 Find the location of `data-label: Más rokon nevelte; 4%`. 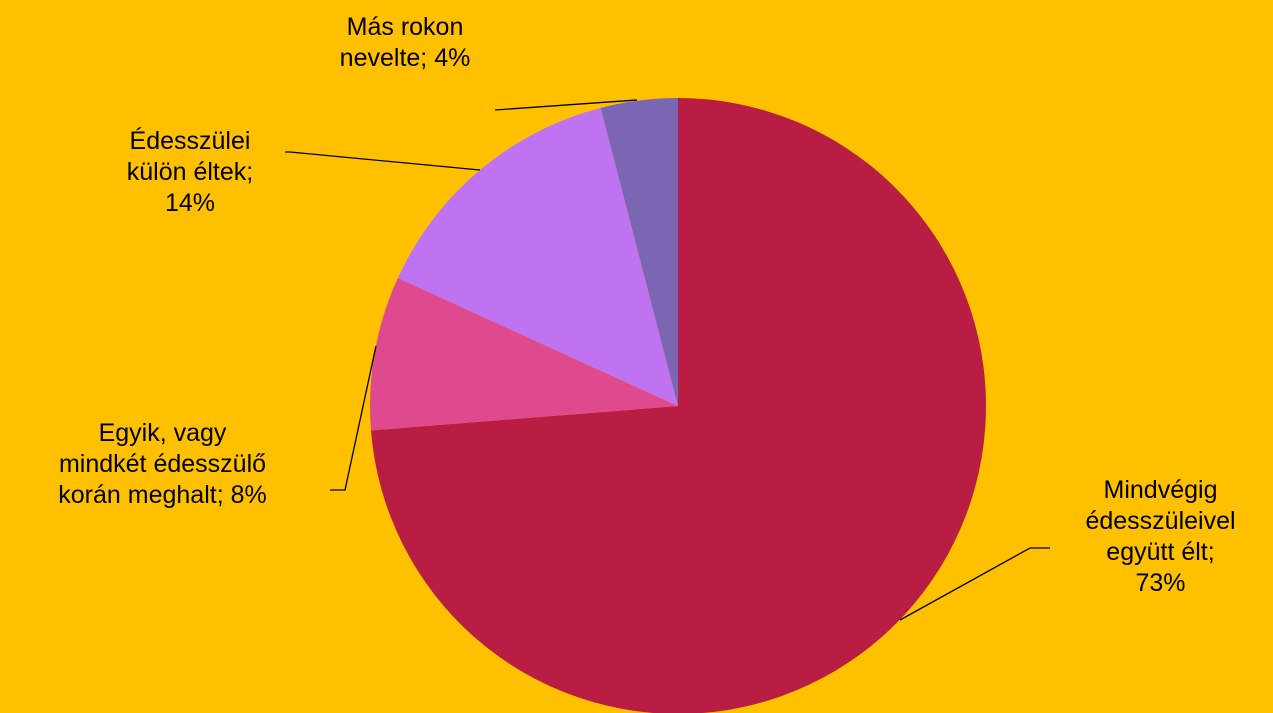

data-label: Más rokon nevelte; 4% is located at coordinates (405, 43).